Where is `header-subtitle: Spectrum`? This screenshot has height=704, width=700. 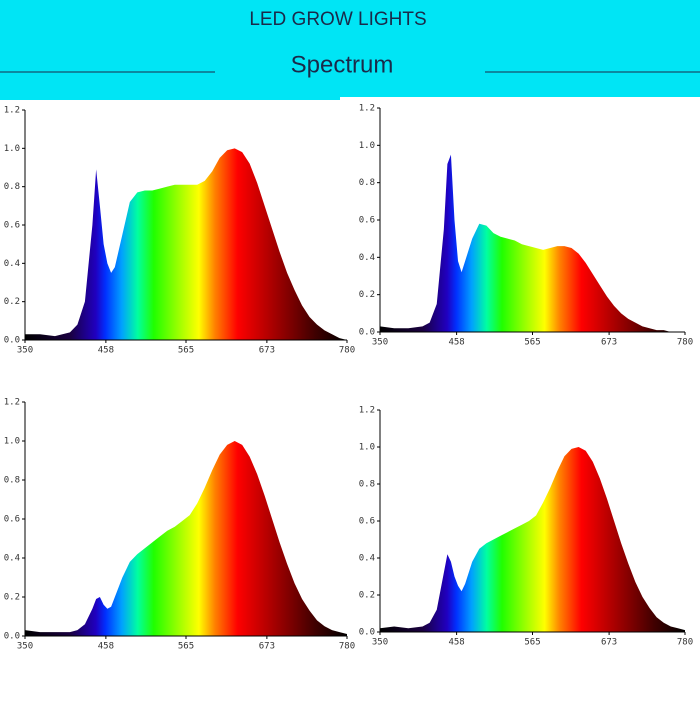 header-subtitle: Spectrum is located at coordinates (342, 64).